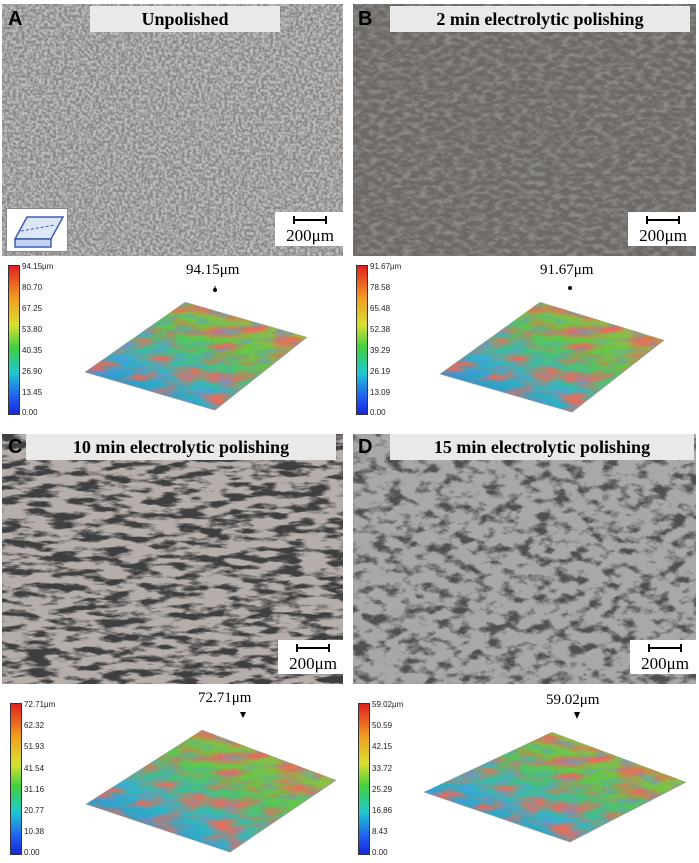  What do you see at coordinates (225, 698) in the screenshot?
I see `peak-height-label: 72.71μm` at bounding box center [225, 698].